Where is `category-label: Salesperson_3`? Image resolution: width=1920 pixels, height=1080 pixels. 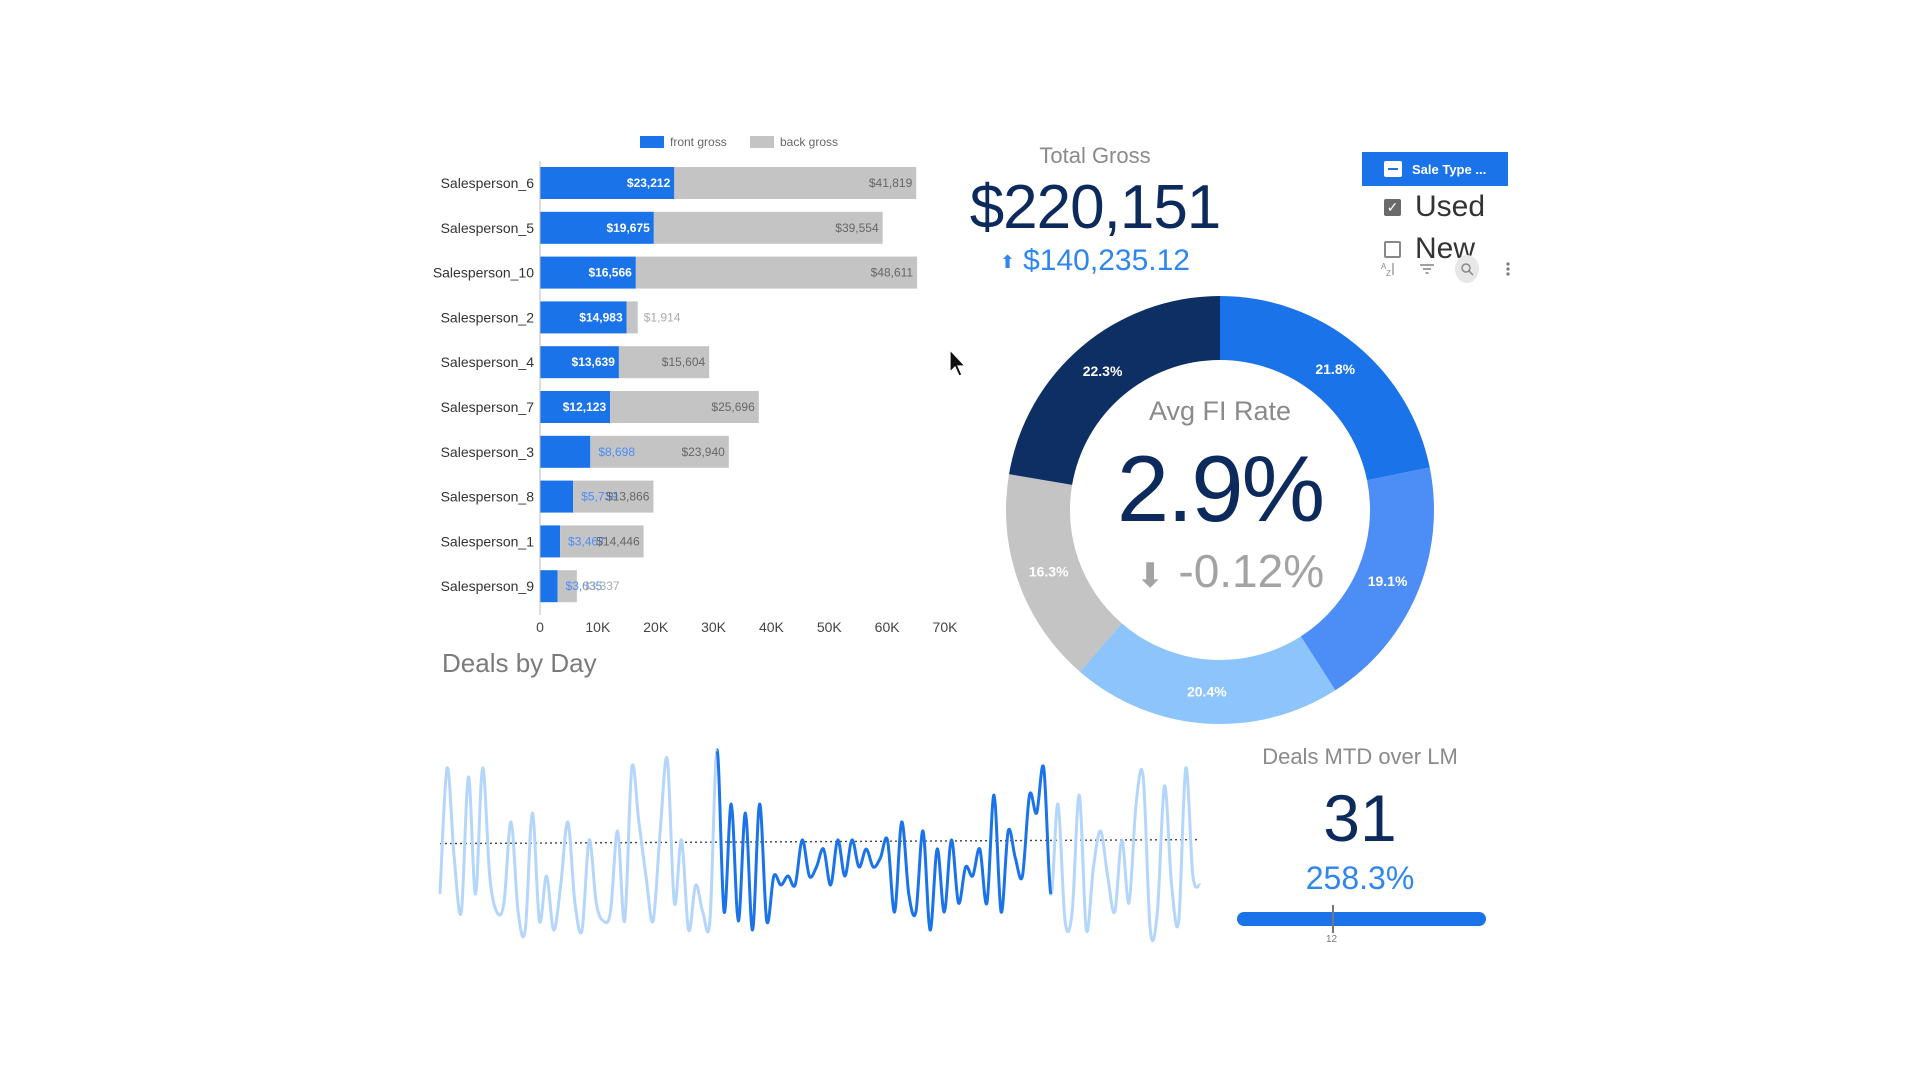 category-label: Salesperson_3 is located at coordinates (488, 452).